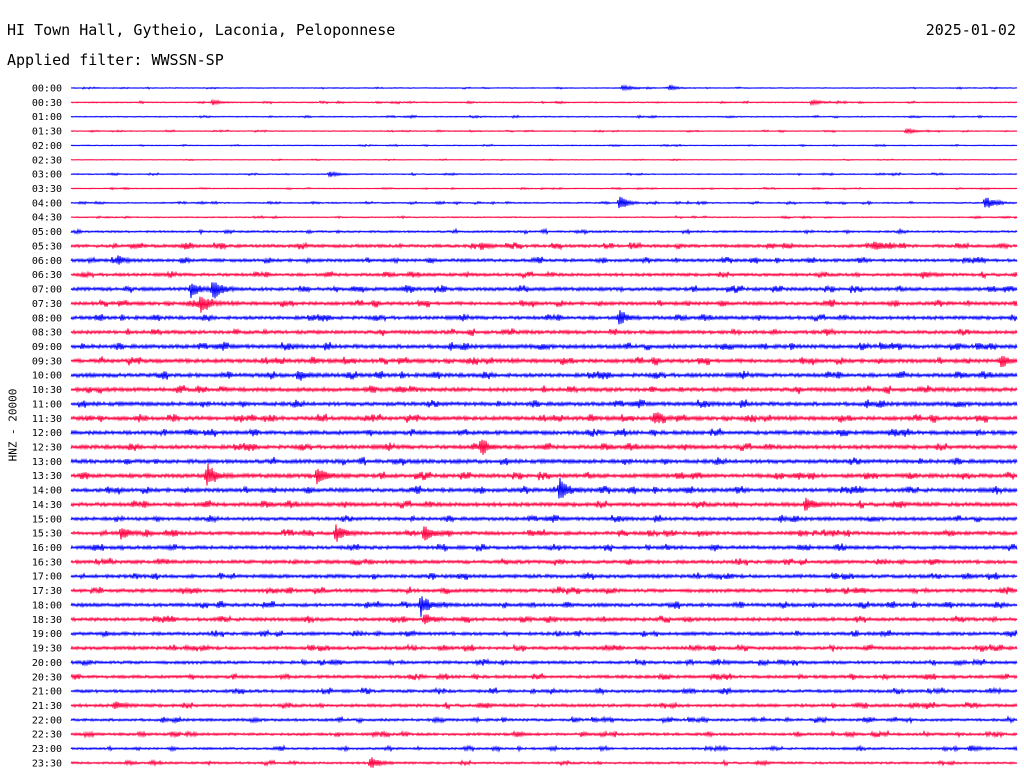 The height and width of the screenshot is (780, 1024). Describe the element at coordinates (47, 146) in the screenshot. I see `row-time-label: 02:00` at that location.